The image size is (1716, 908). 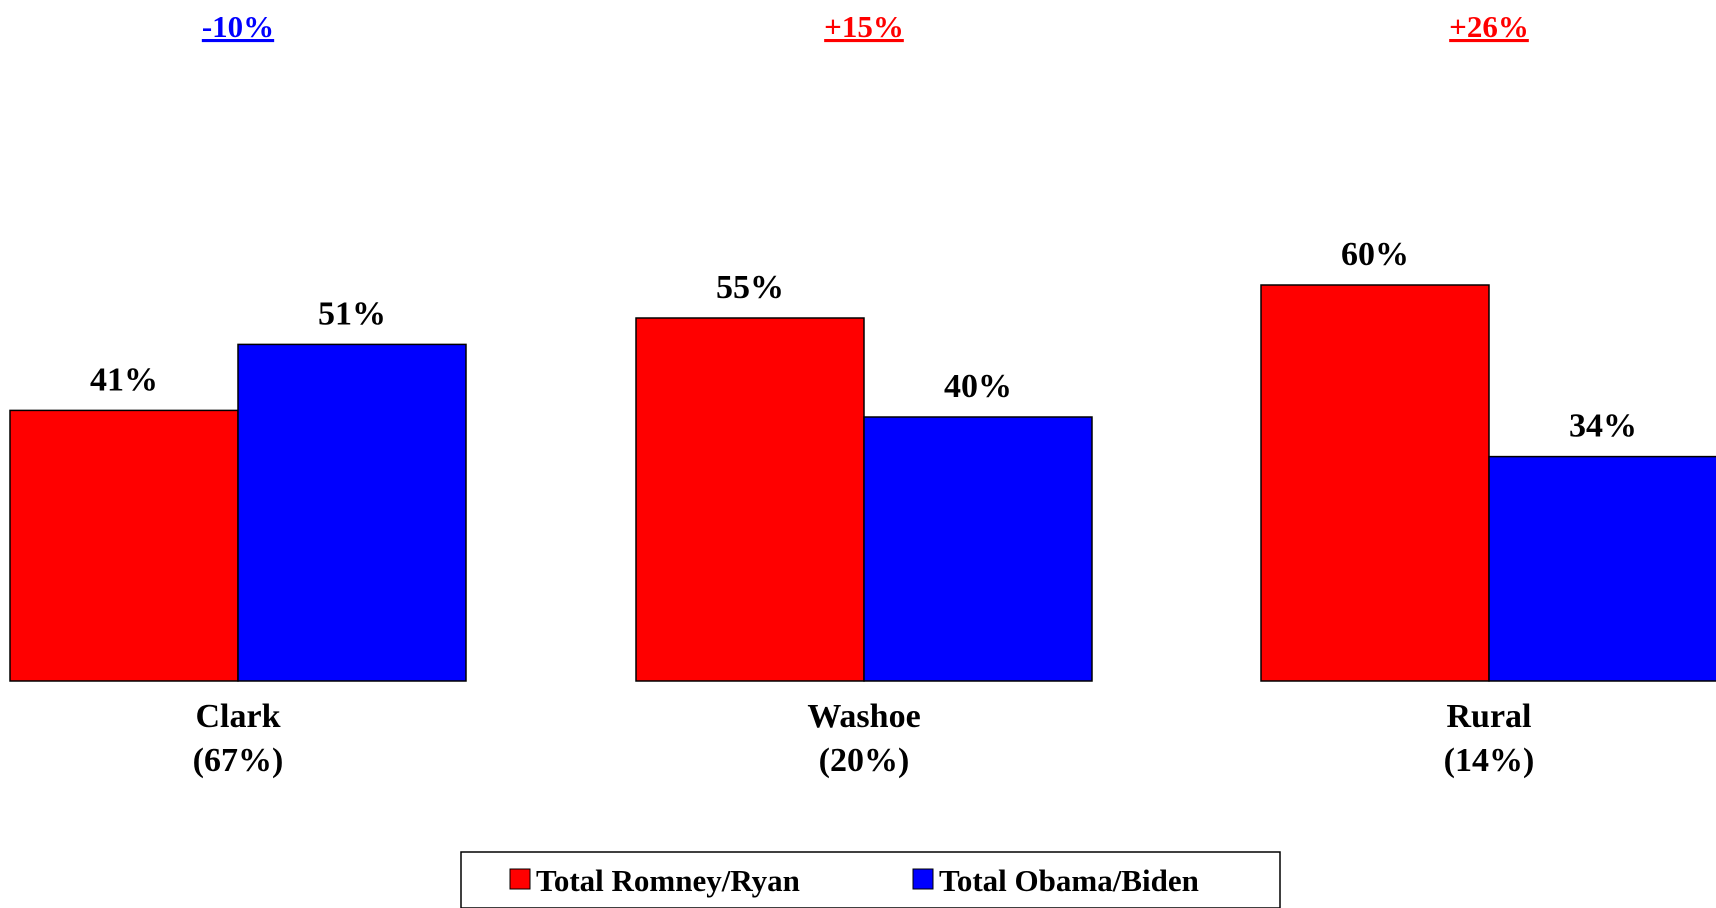 What do you see at coordinates (864, 738) in the screenshot?
I see `category-labels: Clark (67%) Washoe (20%) Rural (14%)` at bounding box center [864, 738].